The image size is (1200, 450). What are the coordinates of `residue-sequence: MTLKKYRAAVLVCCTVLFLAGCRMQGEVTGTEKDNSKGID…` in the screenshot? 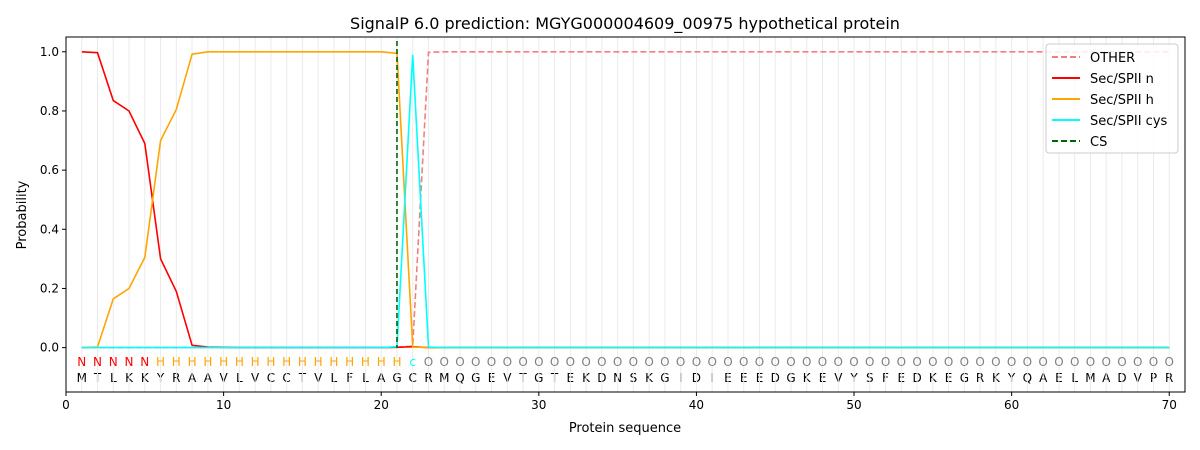 It's located at (625, 378).